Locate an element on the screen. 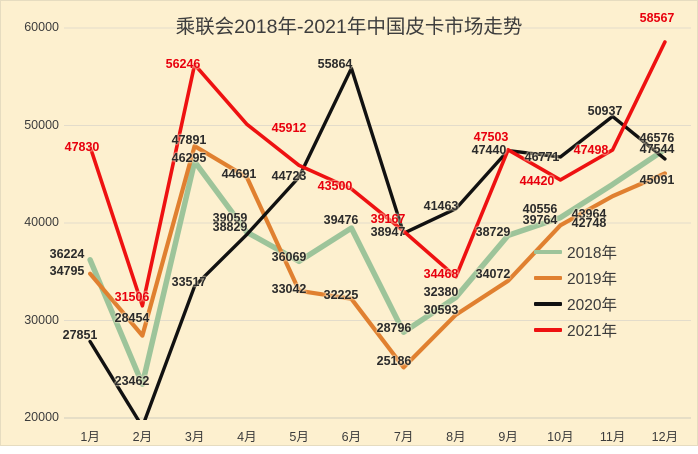 This screenshot has height=454, width=698. data-label: 44723 is located at coordinates (289, 176).